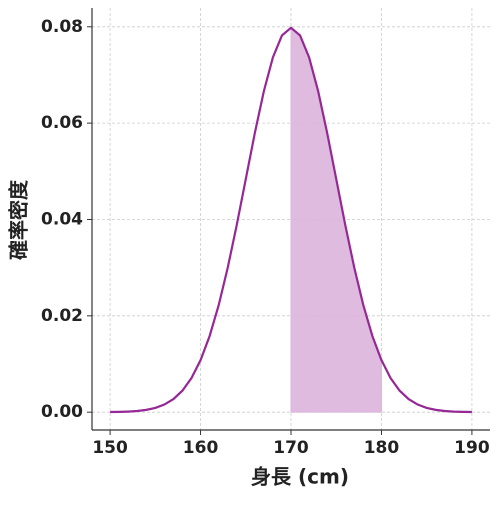 This screenshot has height=505, width=501. I want to click on y-axis-label: 確率密度, so click(19, 219).